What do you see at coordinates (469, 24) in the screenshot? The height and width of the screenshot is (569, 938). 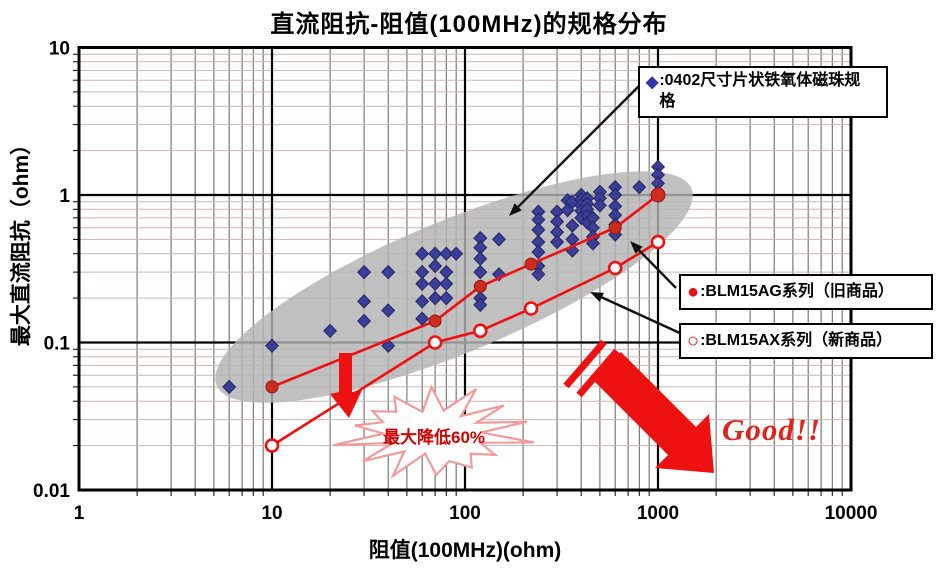 I see `chart-title: 直流阻抗-阻值(100MHz)的规格分布` at bounding box center [469, 24].